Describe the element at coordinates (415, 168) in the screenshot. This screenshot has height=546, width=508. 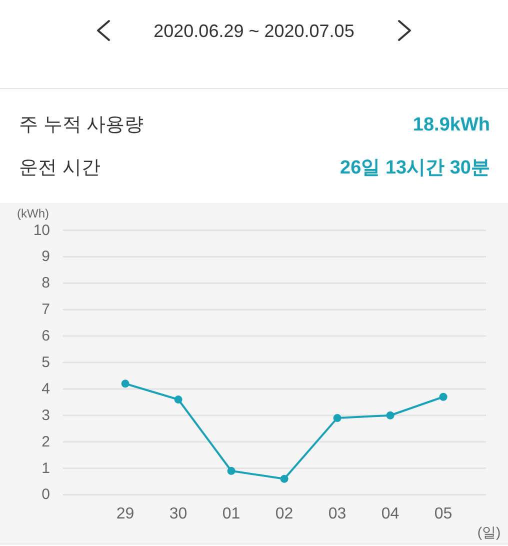
I see `annotation: 26일 13시간 30분` at that location.